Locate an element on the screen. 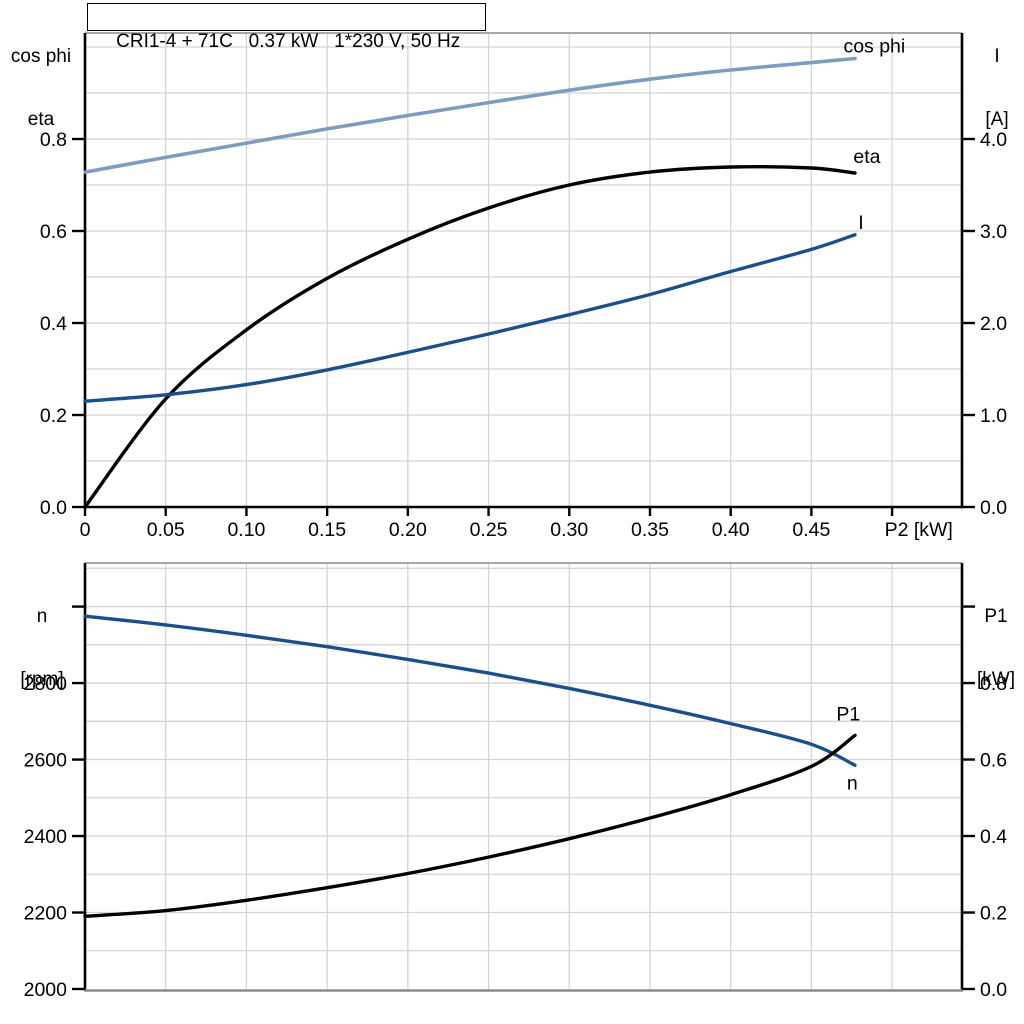 The image size is (1024, 1024). left-tick-label: 0.2 is located at coordinates (53, 416).